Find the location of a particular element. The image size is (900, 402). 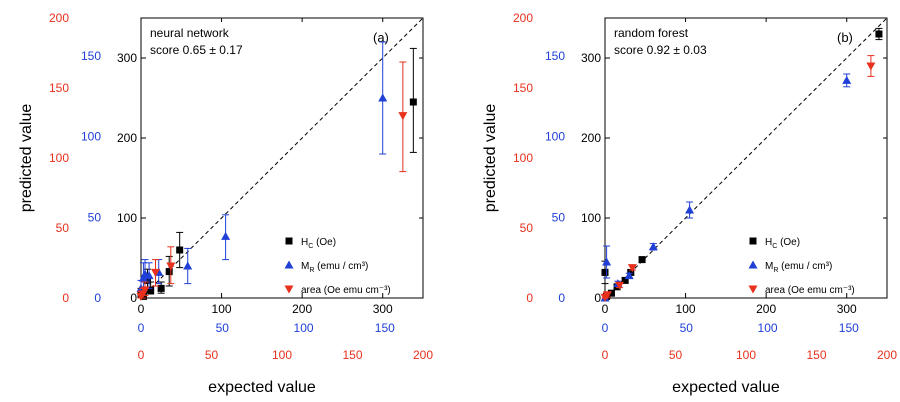

x-tick-label-black: 300 is located at coordinates (383, 309).